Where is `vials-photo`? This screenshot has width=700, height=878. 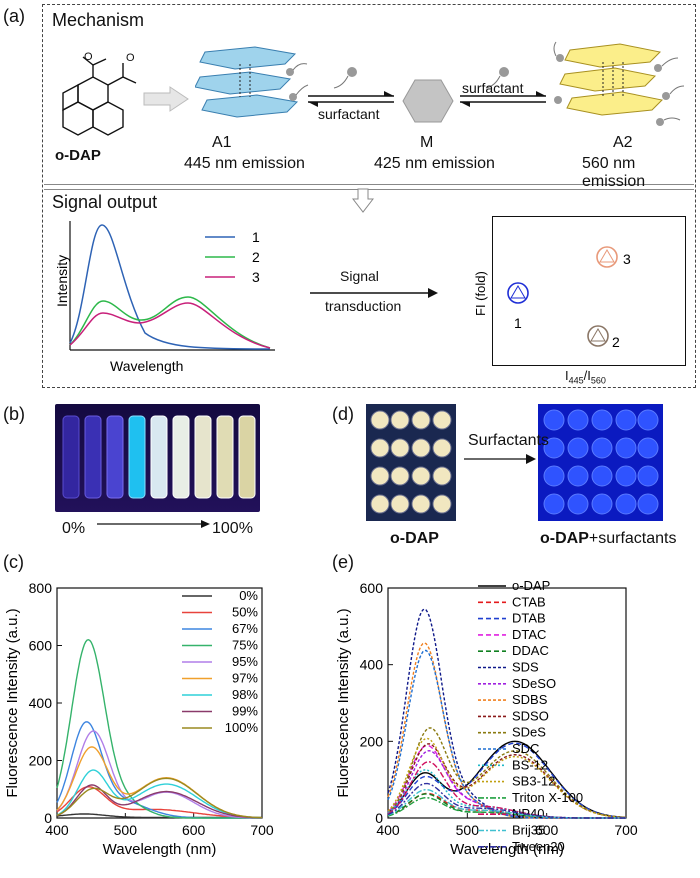
vials-photo is located at coordinates (157, 458).